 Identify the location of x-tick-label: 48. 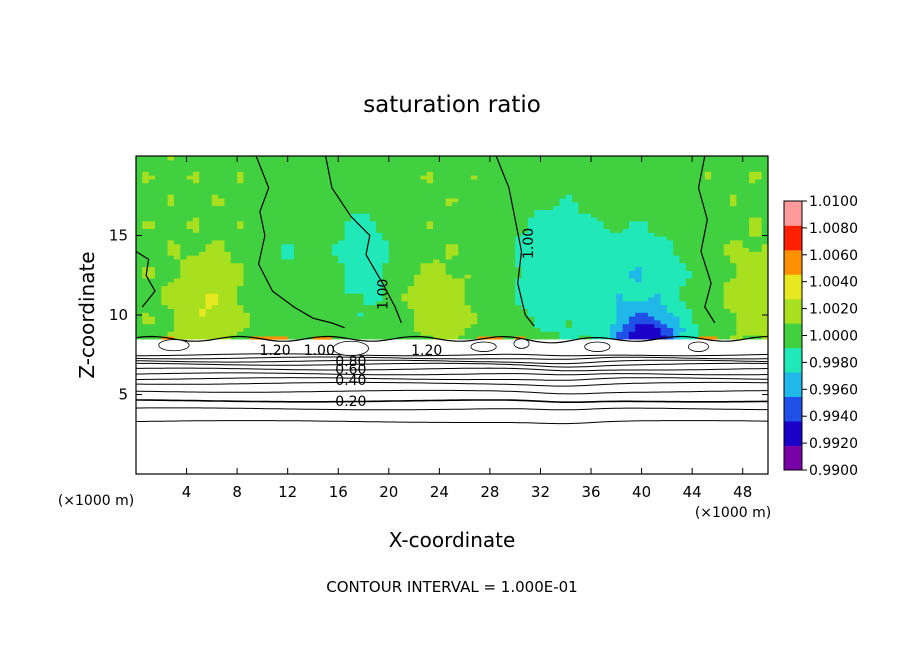
(742, 492).